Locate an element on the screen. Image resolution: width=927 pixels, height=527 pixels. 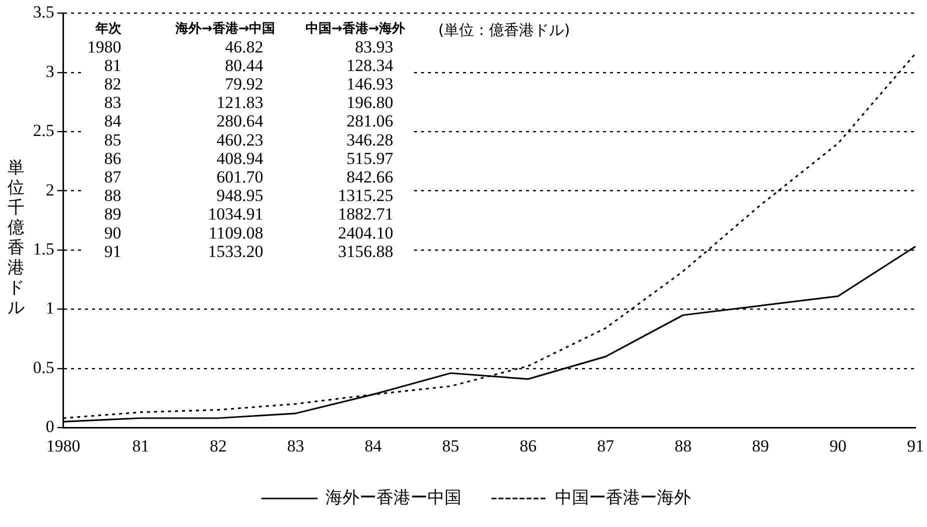
annotation: 80.44 is located at coordinates (244, 65).